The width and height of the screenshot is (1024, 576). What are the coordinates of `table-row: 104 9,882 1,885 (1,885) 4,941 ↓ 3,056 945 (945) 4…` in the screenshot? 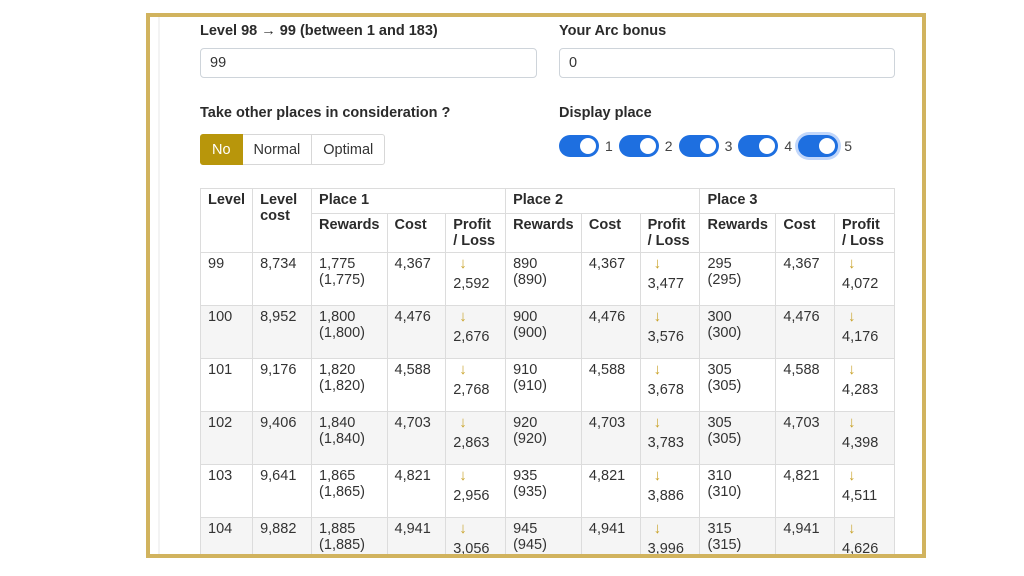 It's located at (547, 537).